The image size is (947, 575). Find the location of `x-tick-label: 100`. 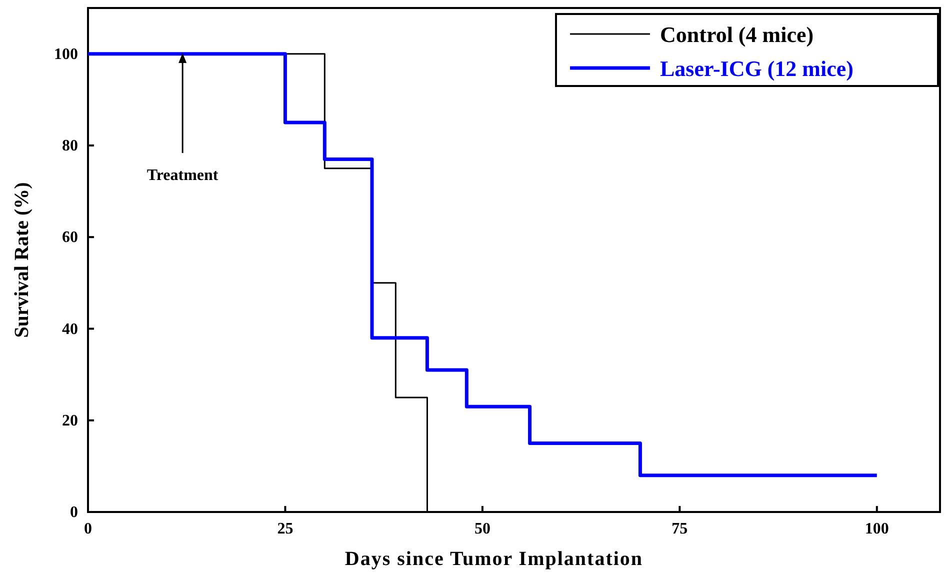

x-tick-label: 100 is located at coordinates (876, 529).